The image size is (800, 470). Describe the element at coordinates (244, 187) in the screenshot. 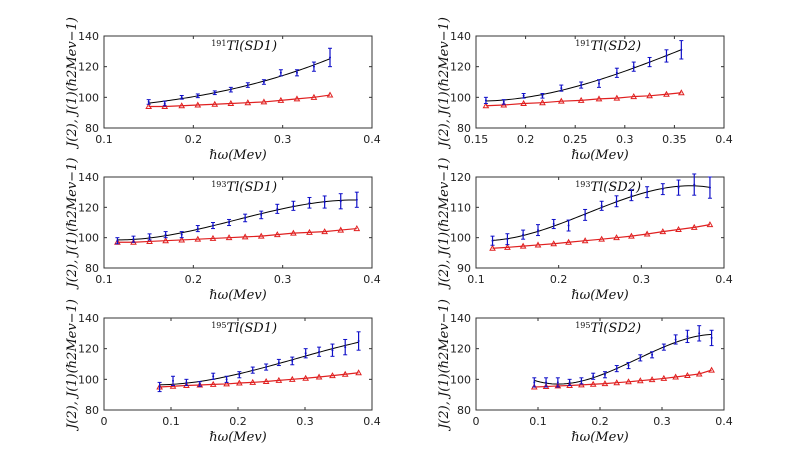

I see `subplot-title: 193Tl(SD1)` at that location.